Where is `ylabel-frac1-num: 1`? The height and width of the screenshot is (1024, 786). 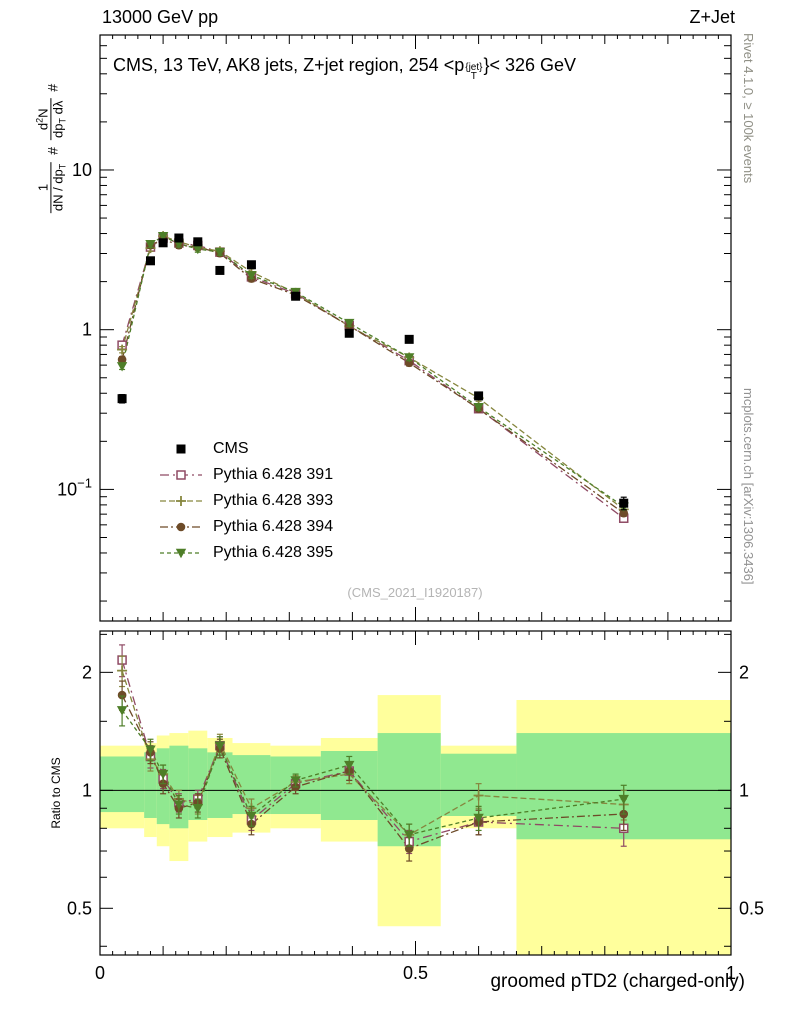
ylabel-frac1-num: 1 is located at coordinates (42, 187).